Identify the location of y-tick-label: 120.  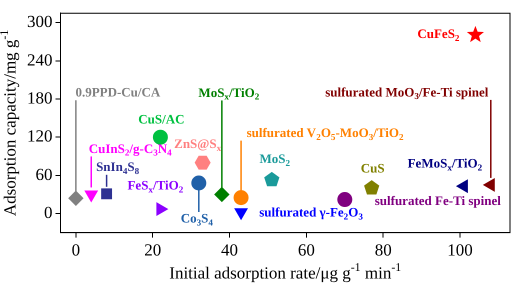
(39, 136).